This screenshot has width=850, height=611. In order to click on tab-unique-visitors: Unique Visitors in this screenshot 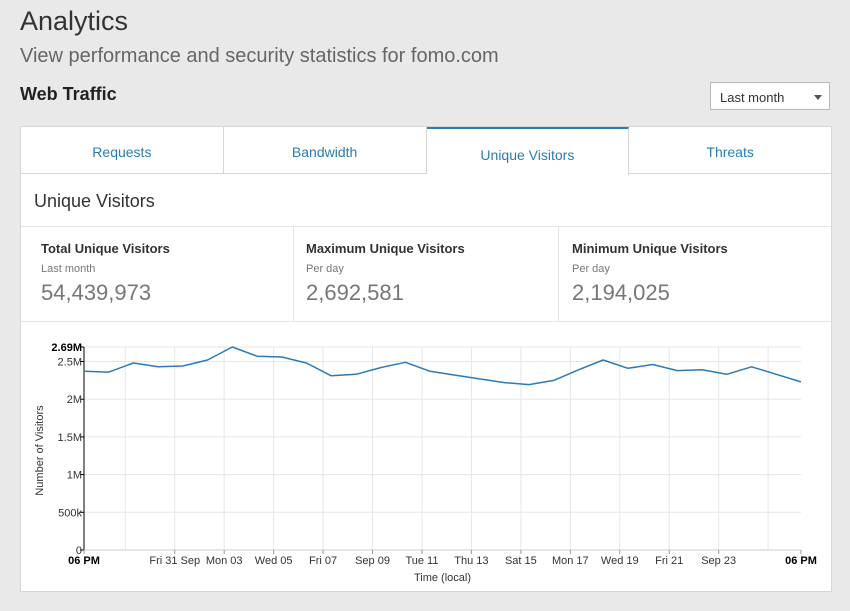, I will do `click(528, 151)`.